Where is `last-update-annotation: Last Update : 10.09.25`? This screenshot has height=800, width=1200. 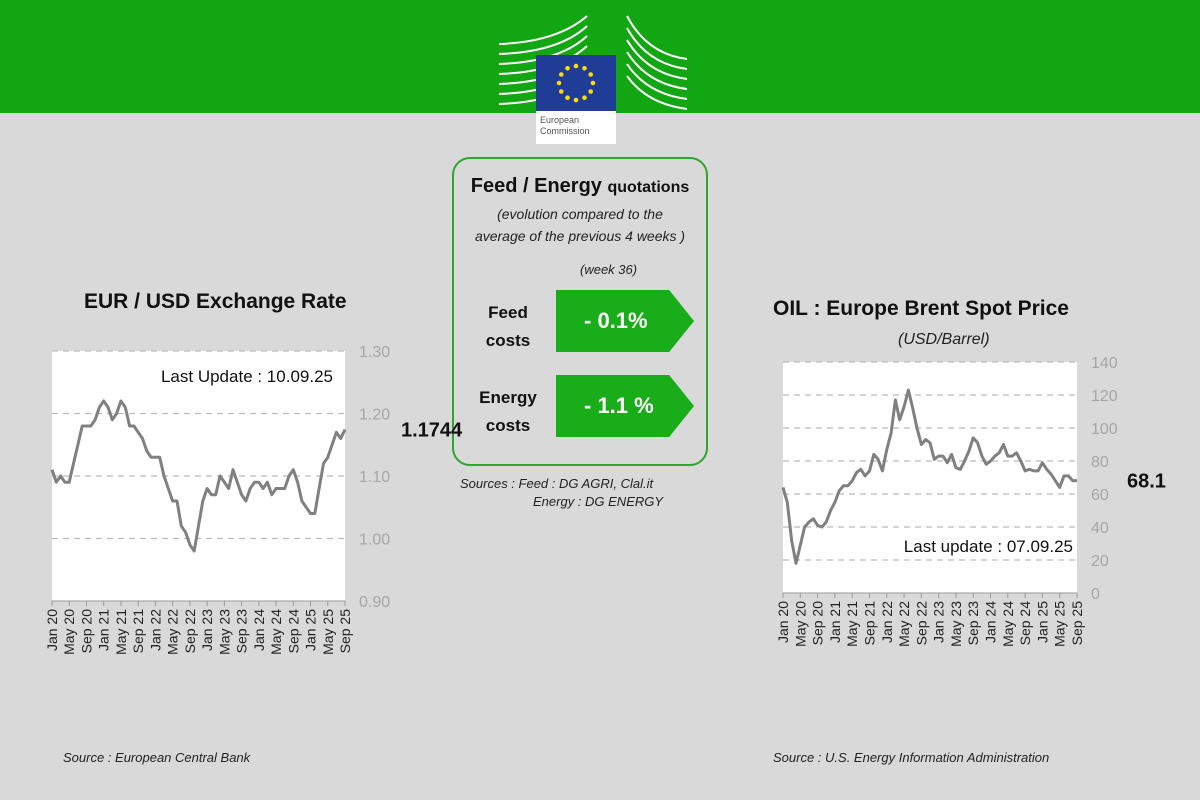 last-update-annotation: Last Update : 10.09.25 is located at coordinates (247, 376).